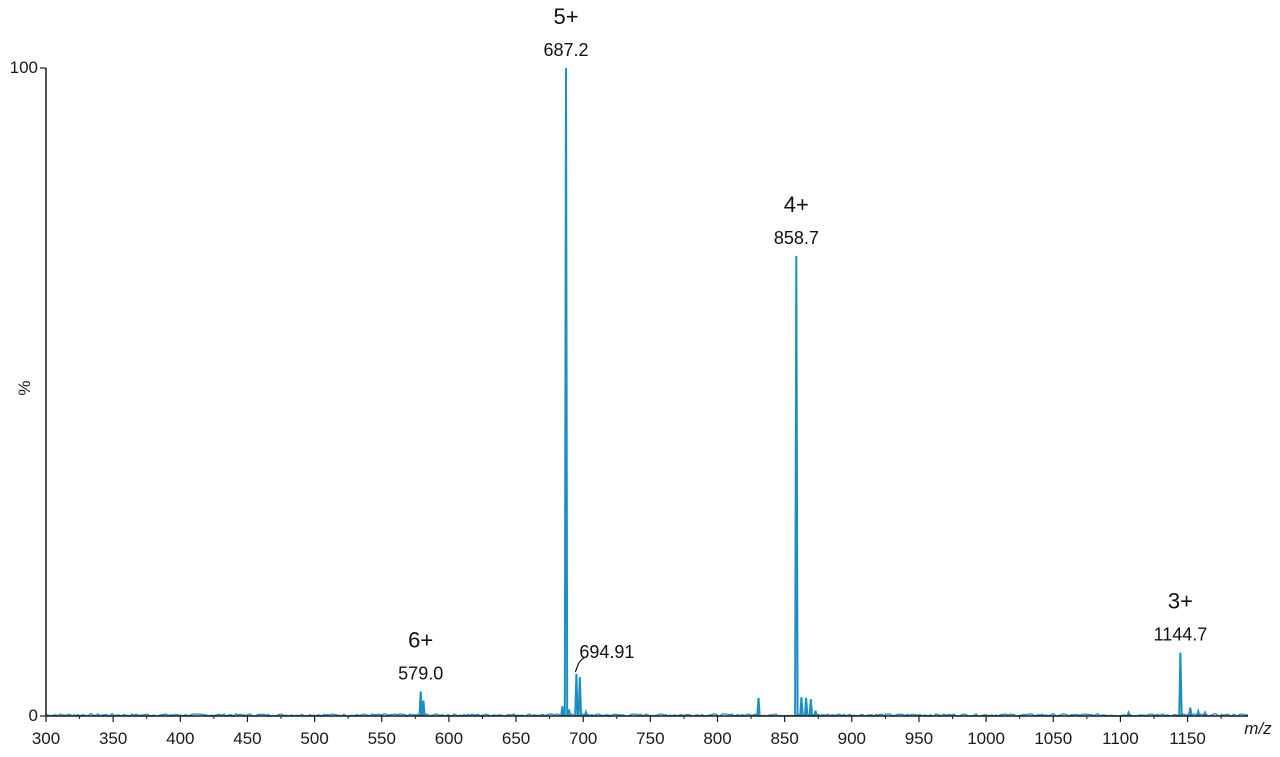  Describe the element at coordinates (382, 738) in the screenshot. I see `x-tick-label: 550` at that location.